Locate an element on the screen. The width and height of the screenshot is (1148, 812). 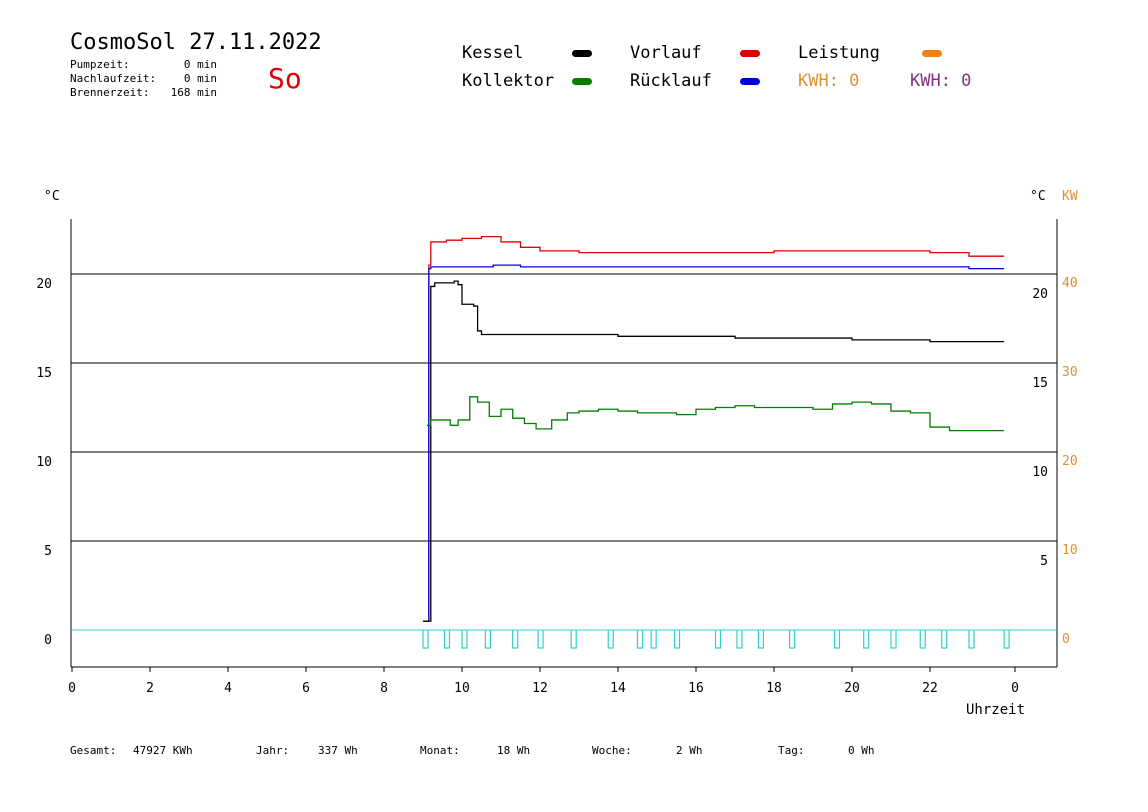
footer-tag-label: Tag: is located at coordinates (791, 750).